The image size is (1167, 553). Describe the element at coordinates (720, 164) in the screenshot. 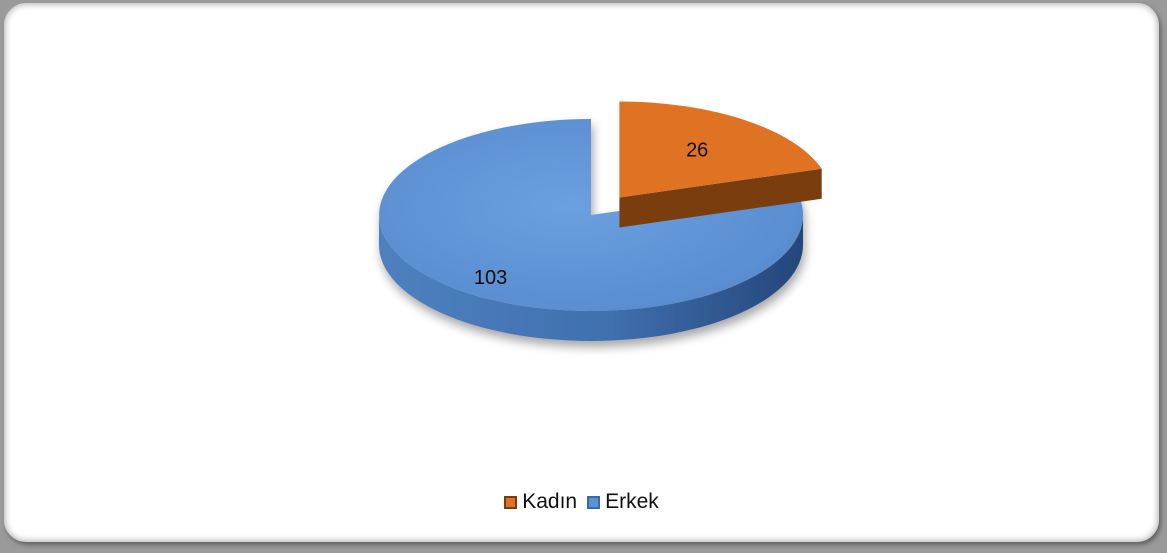

I see `pie-slice-kadin: 26` at that location.